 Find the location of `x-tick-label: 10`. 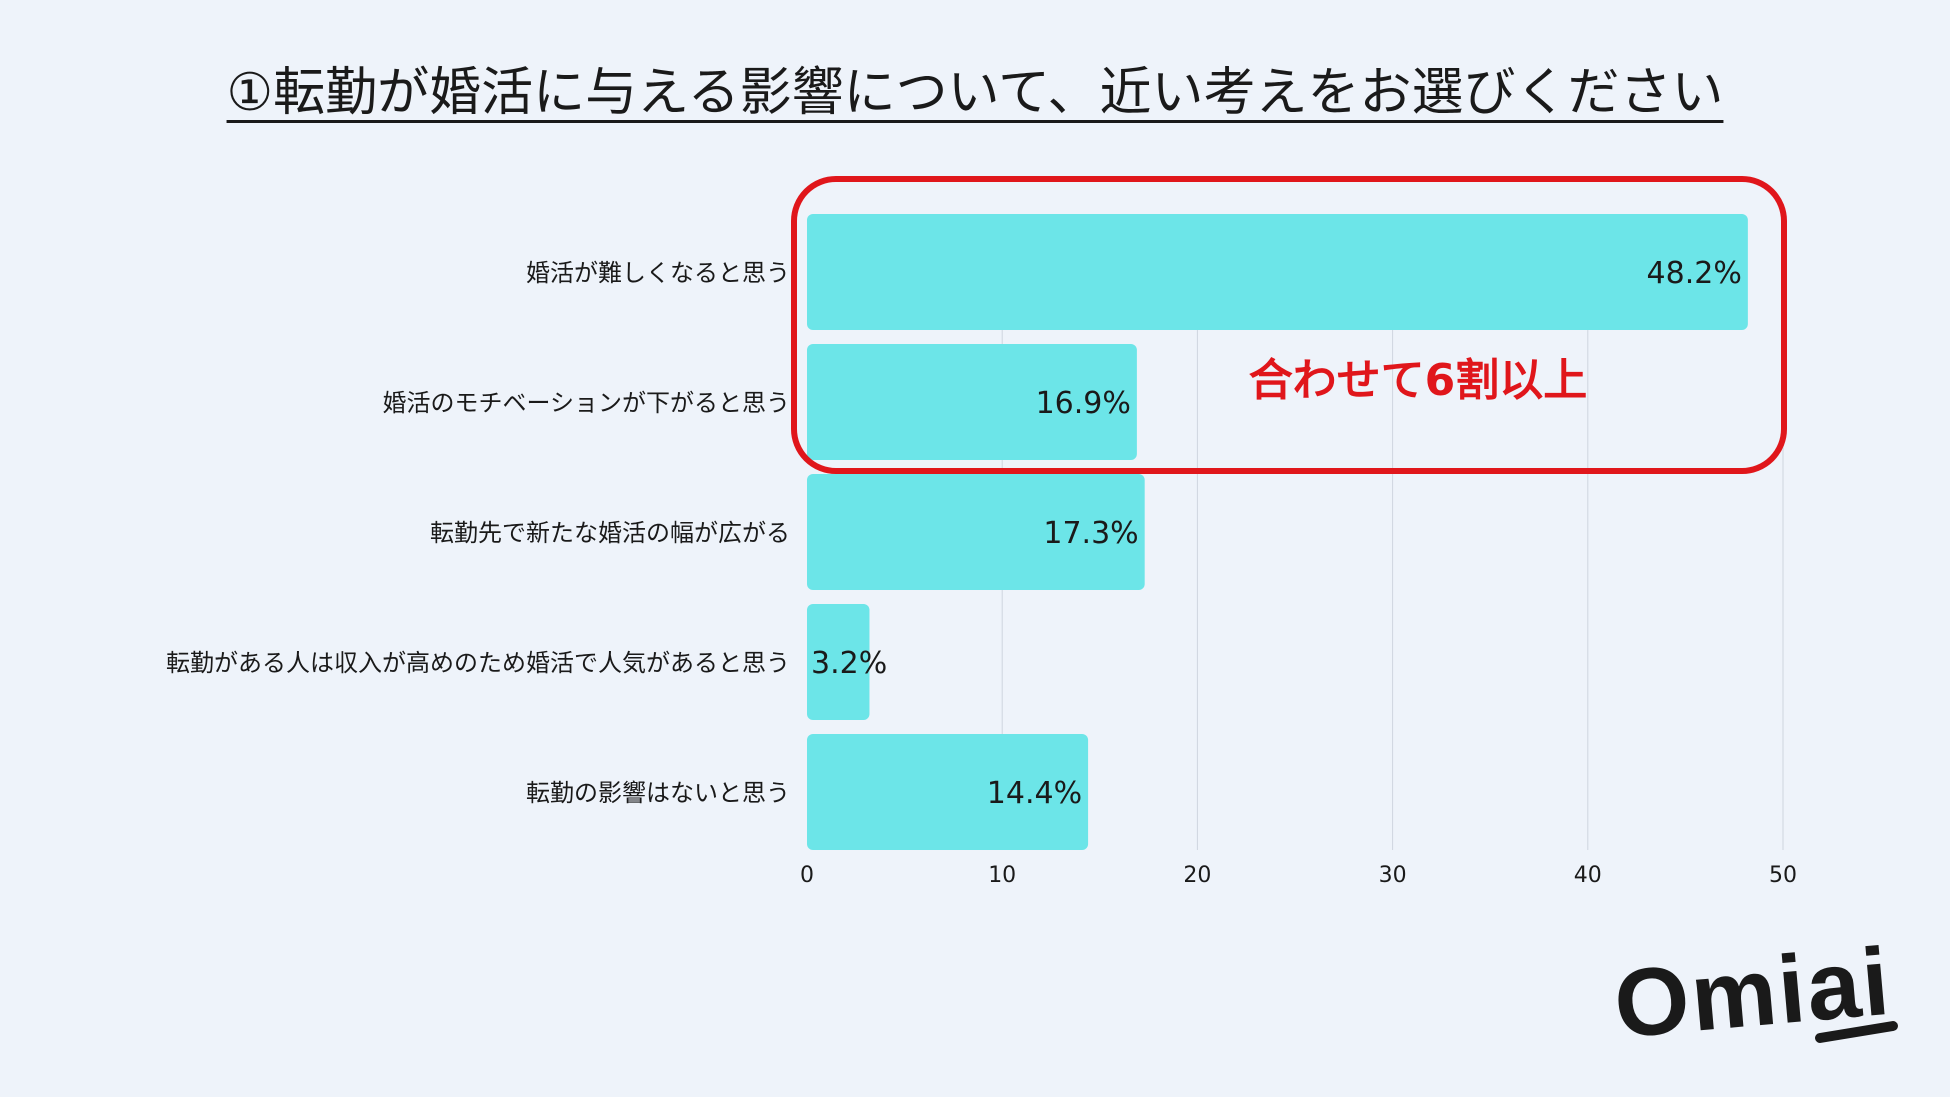

x-tick-label: 10 is located at coordinates (1002, 875).